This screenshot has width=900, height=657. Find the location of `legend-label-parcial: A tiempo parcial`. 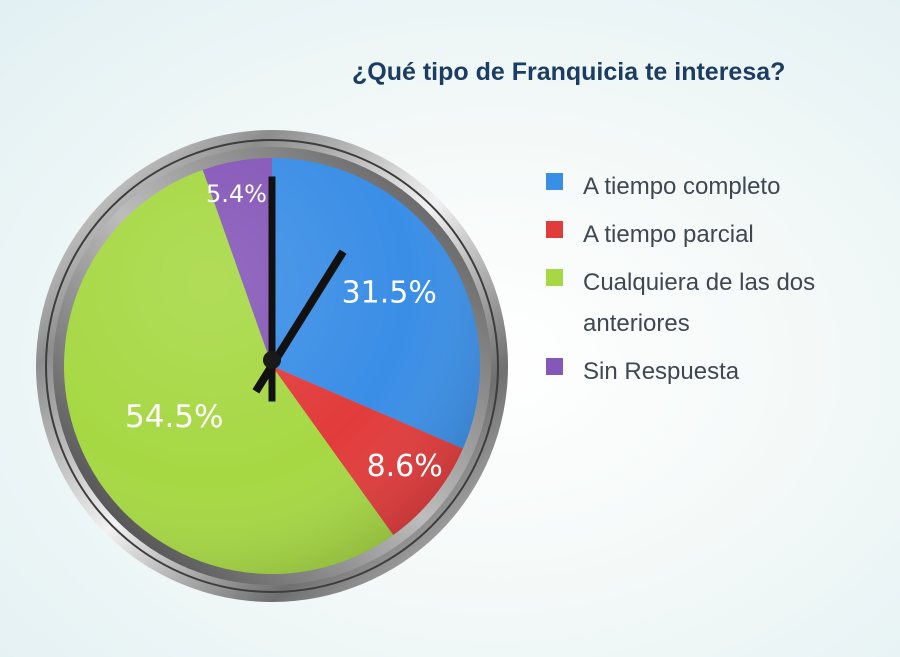

legend-label-parcial: A tiempo parcial is located at coordinates (668, 234).